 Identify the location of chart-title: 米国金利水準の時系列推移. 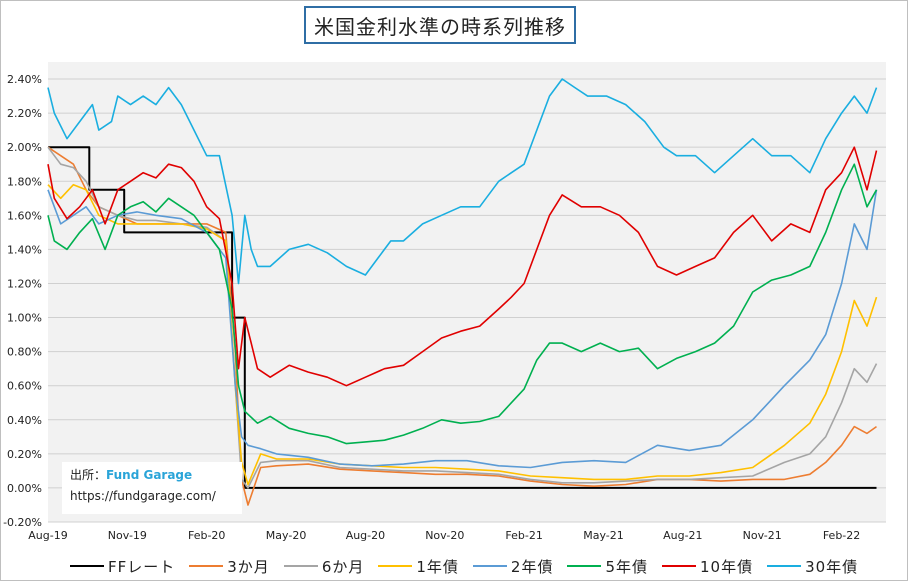
(440, 25).